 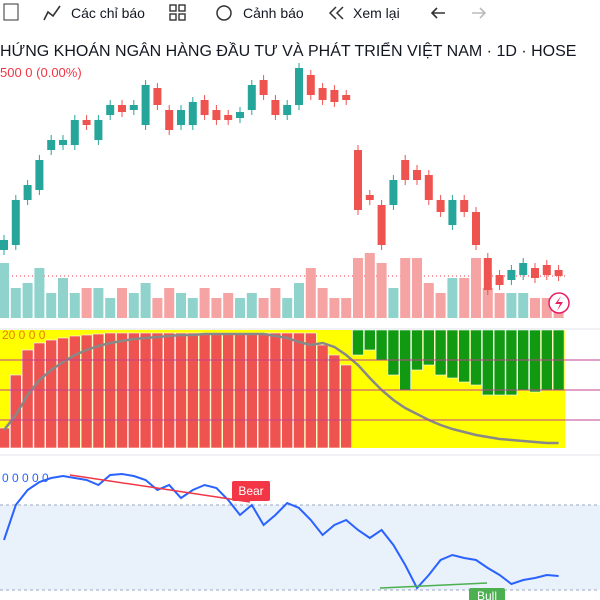 What do you see at coordinates (437, 13) in the screenshot?
I see `undo-button` at bounding box center [437, 13].